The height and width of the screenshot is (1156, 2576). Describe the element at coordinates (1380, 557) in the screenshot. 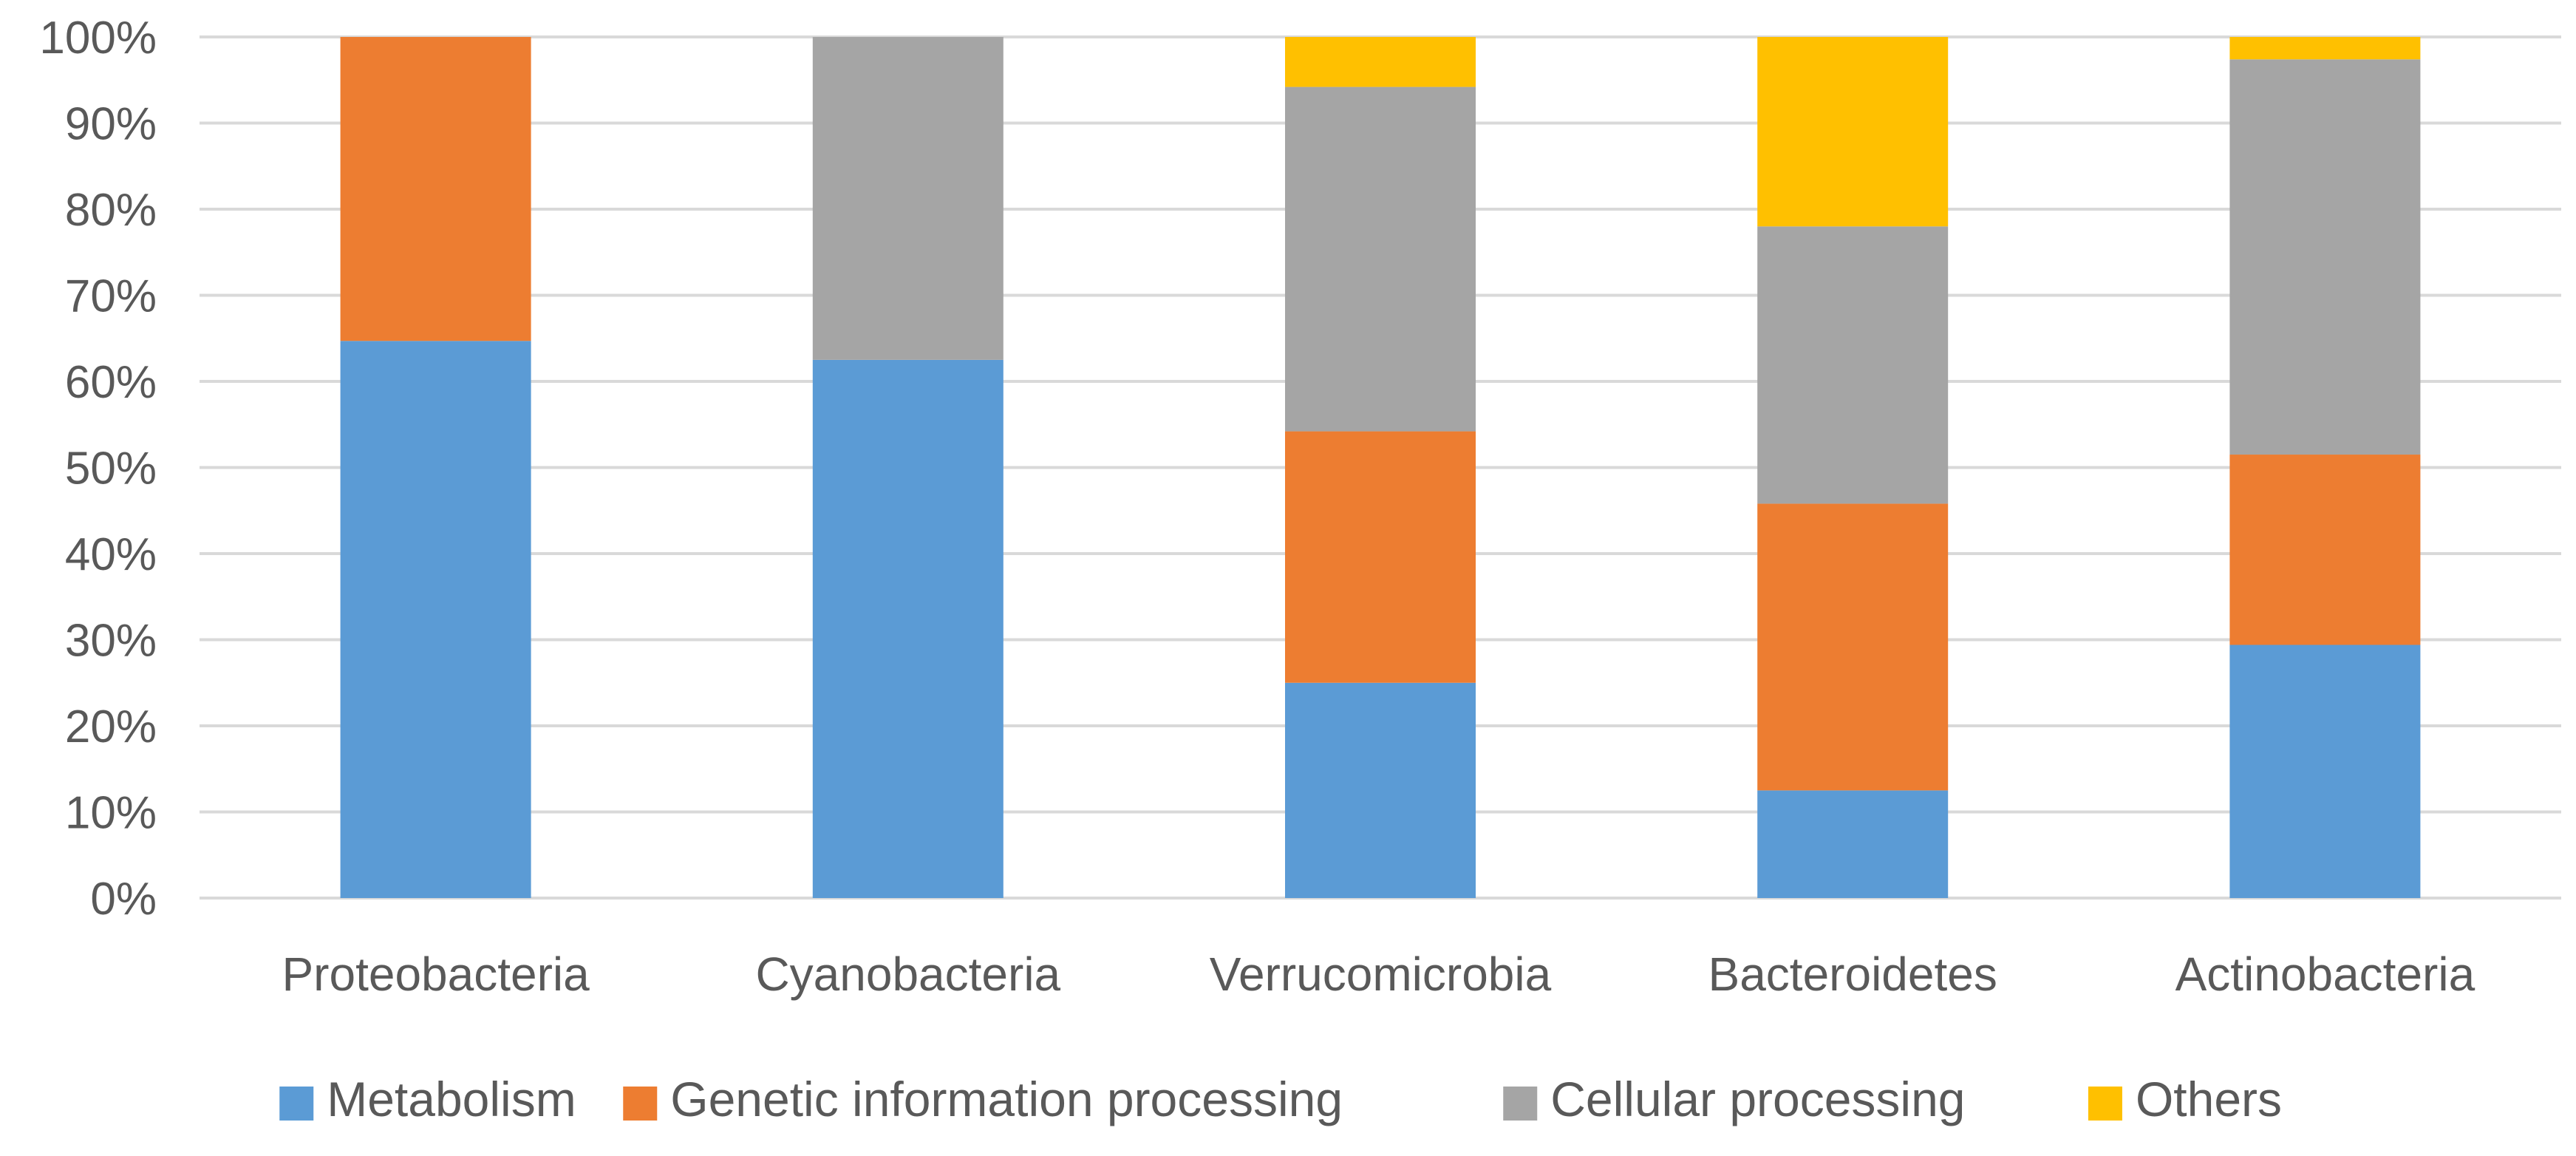

I see `bar-verrucomicrobia-genetic-information-processing` at that location.